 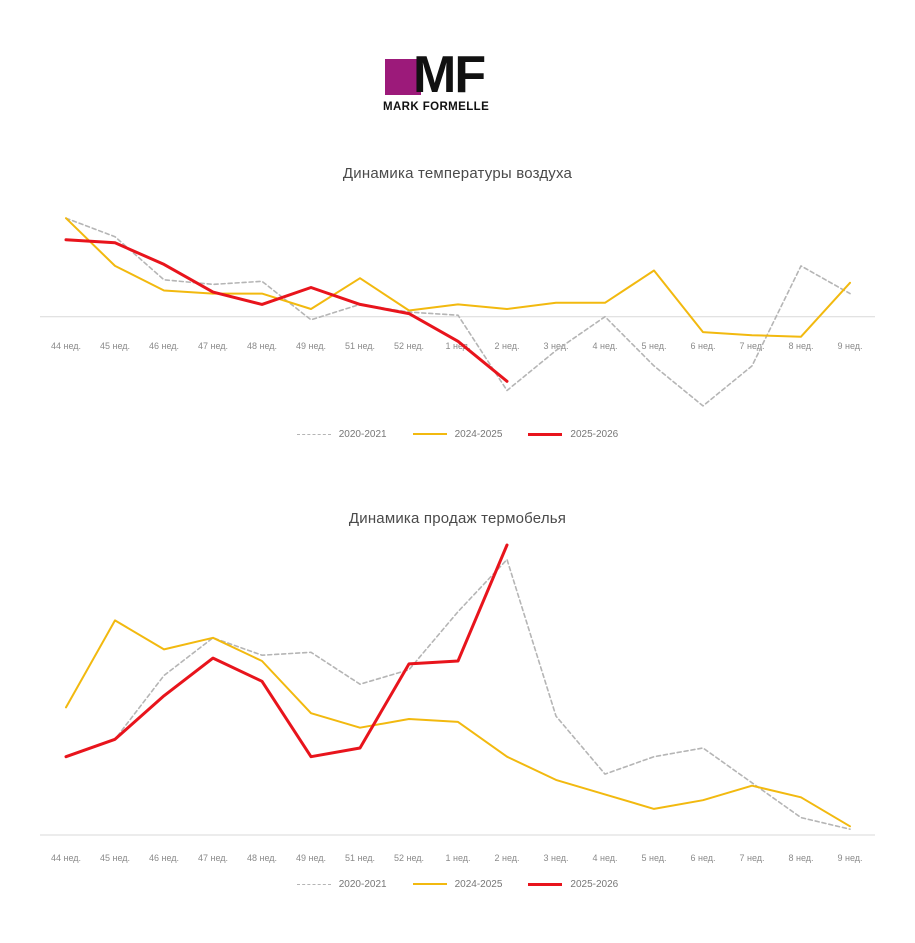 I want to click on chart-title-sales: Динамика продаж термобелья, so click(x=457, y=518).